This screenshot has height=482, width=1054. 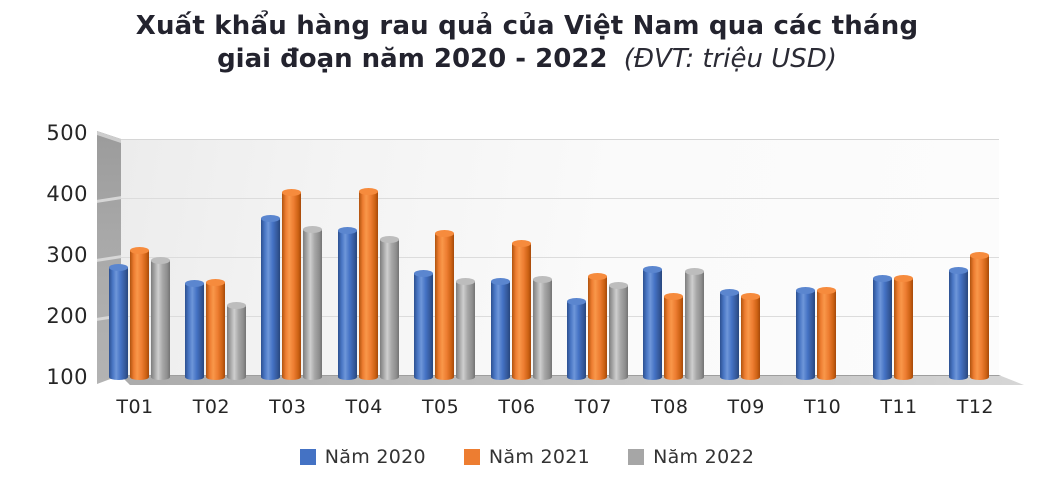 I want to click on bar-T04-năm-2022, so click(x=389, y=308).